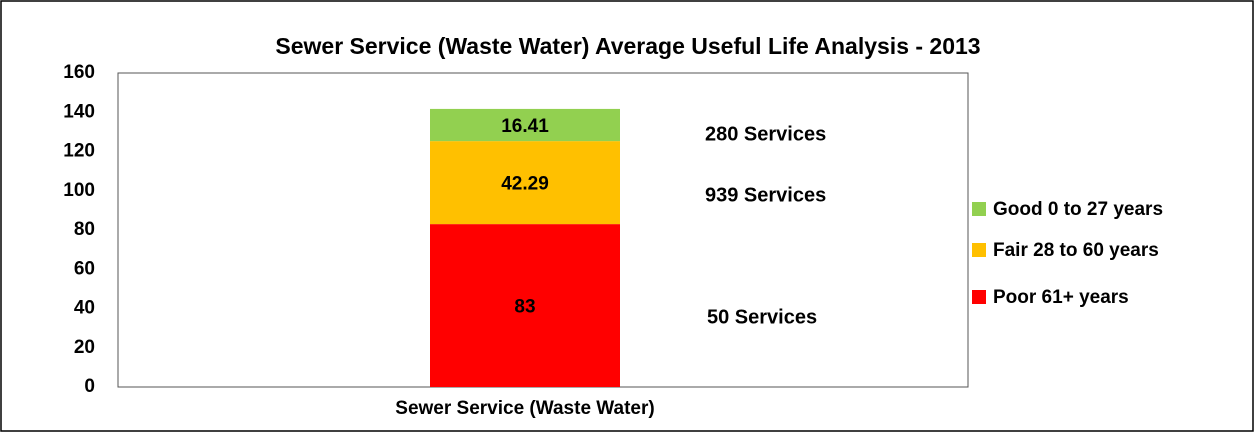 Image resolution: width=1254 pixels, height=432 pixels. I want to click on legend-label: Good 0 to 27 years, so click(1078, 209).